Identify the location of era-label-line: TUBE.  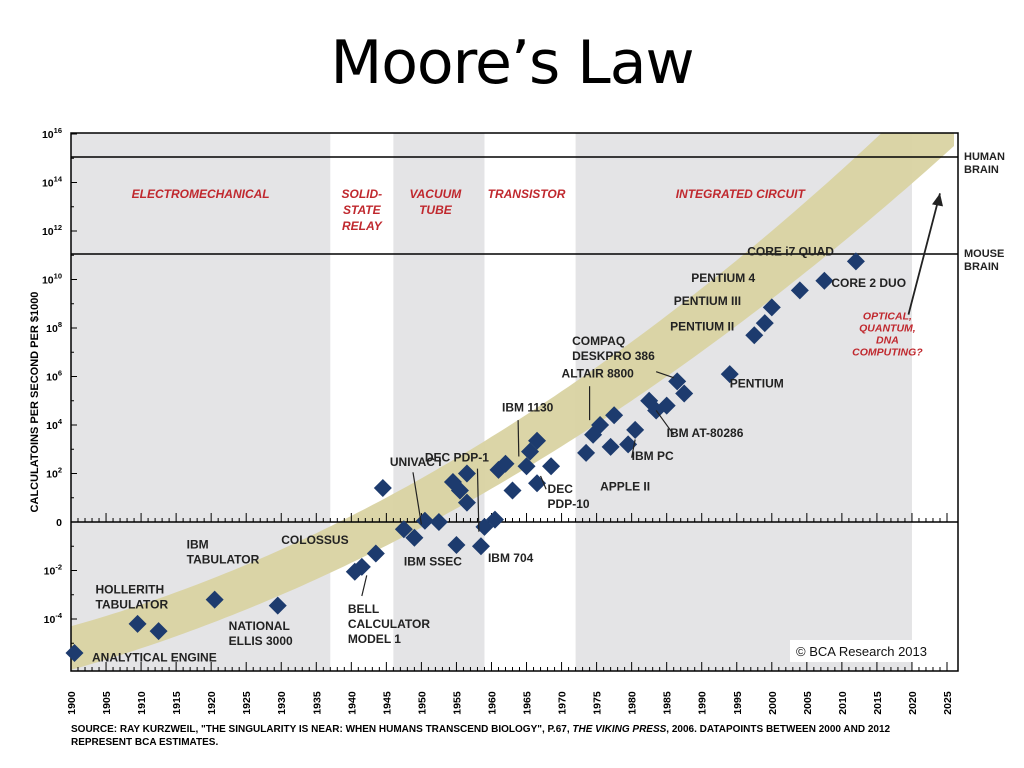
(436, 210).